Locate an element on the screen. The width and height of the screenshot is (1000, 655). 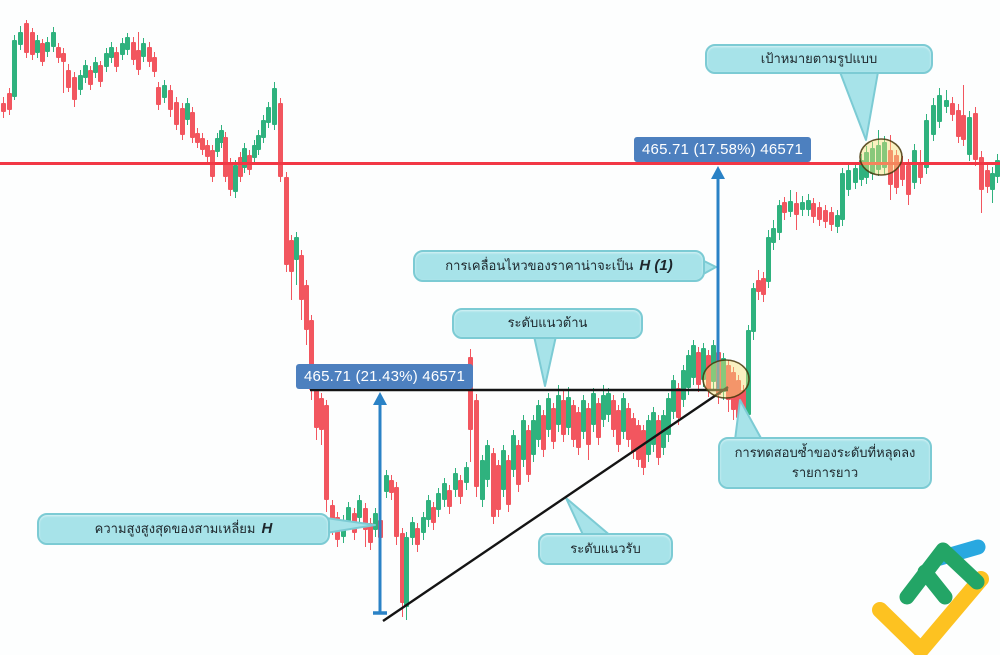
callout-text-line: รายการยาว is located at coordinates (825, 472).